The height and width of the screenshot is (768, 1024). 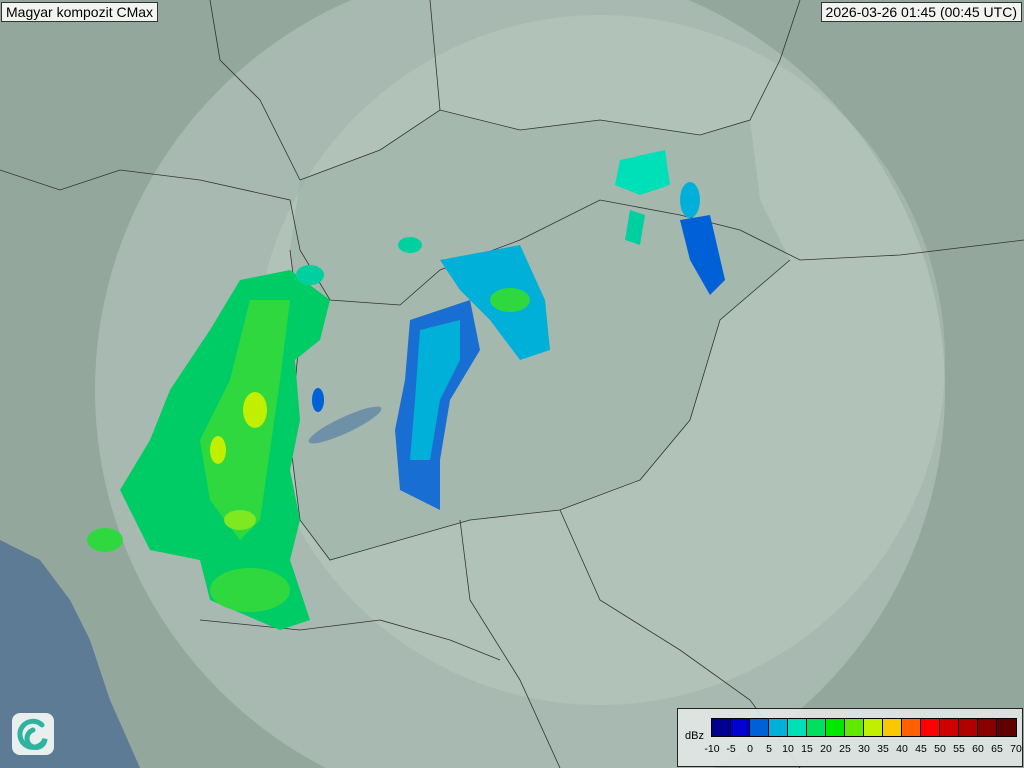 What do you see at coordinates (902, 749) in the screenshot?
I see `legend-tick-label: 40` at bounding box center [902, 749].